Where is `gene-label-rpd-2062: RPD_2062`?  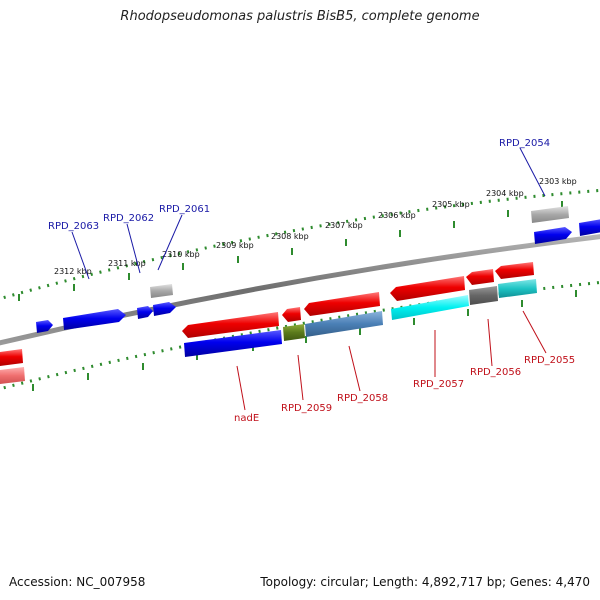
gene-label-rpd-2062: RPD_2062 is located at coordinates (128, 218).